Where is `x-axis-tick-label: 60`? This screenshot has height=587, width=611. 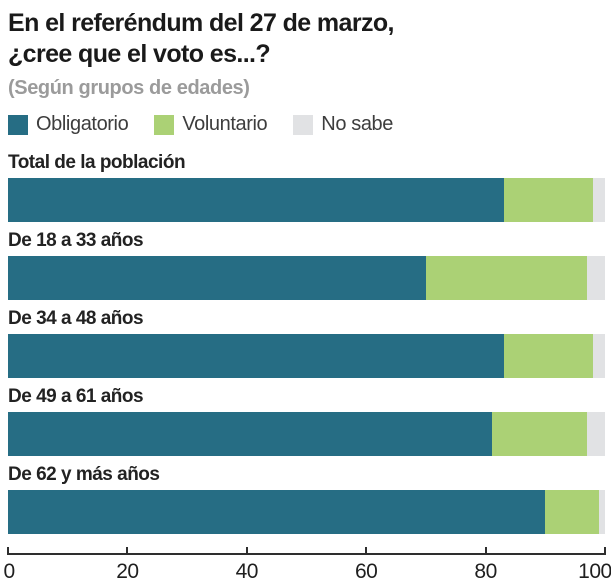 x-axis-tick-label: 60 is located at coordinates (366, 571).